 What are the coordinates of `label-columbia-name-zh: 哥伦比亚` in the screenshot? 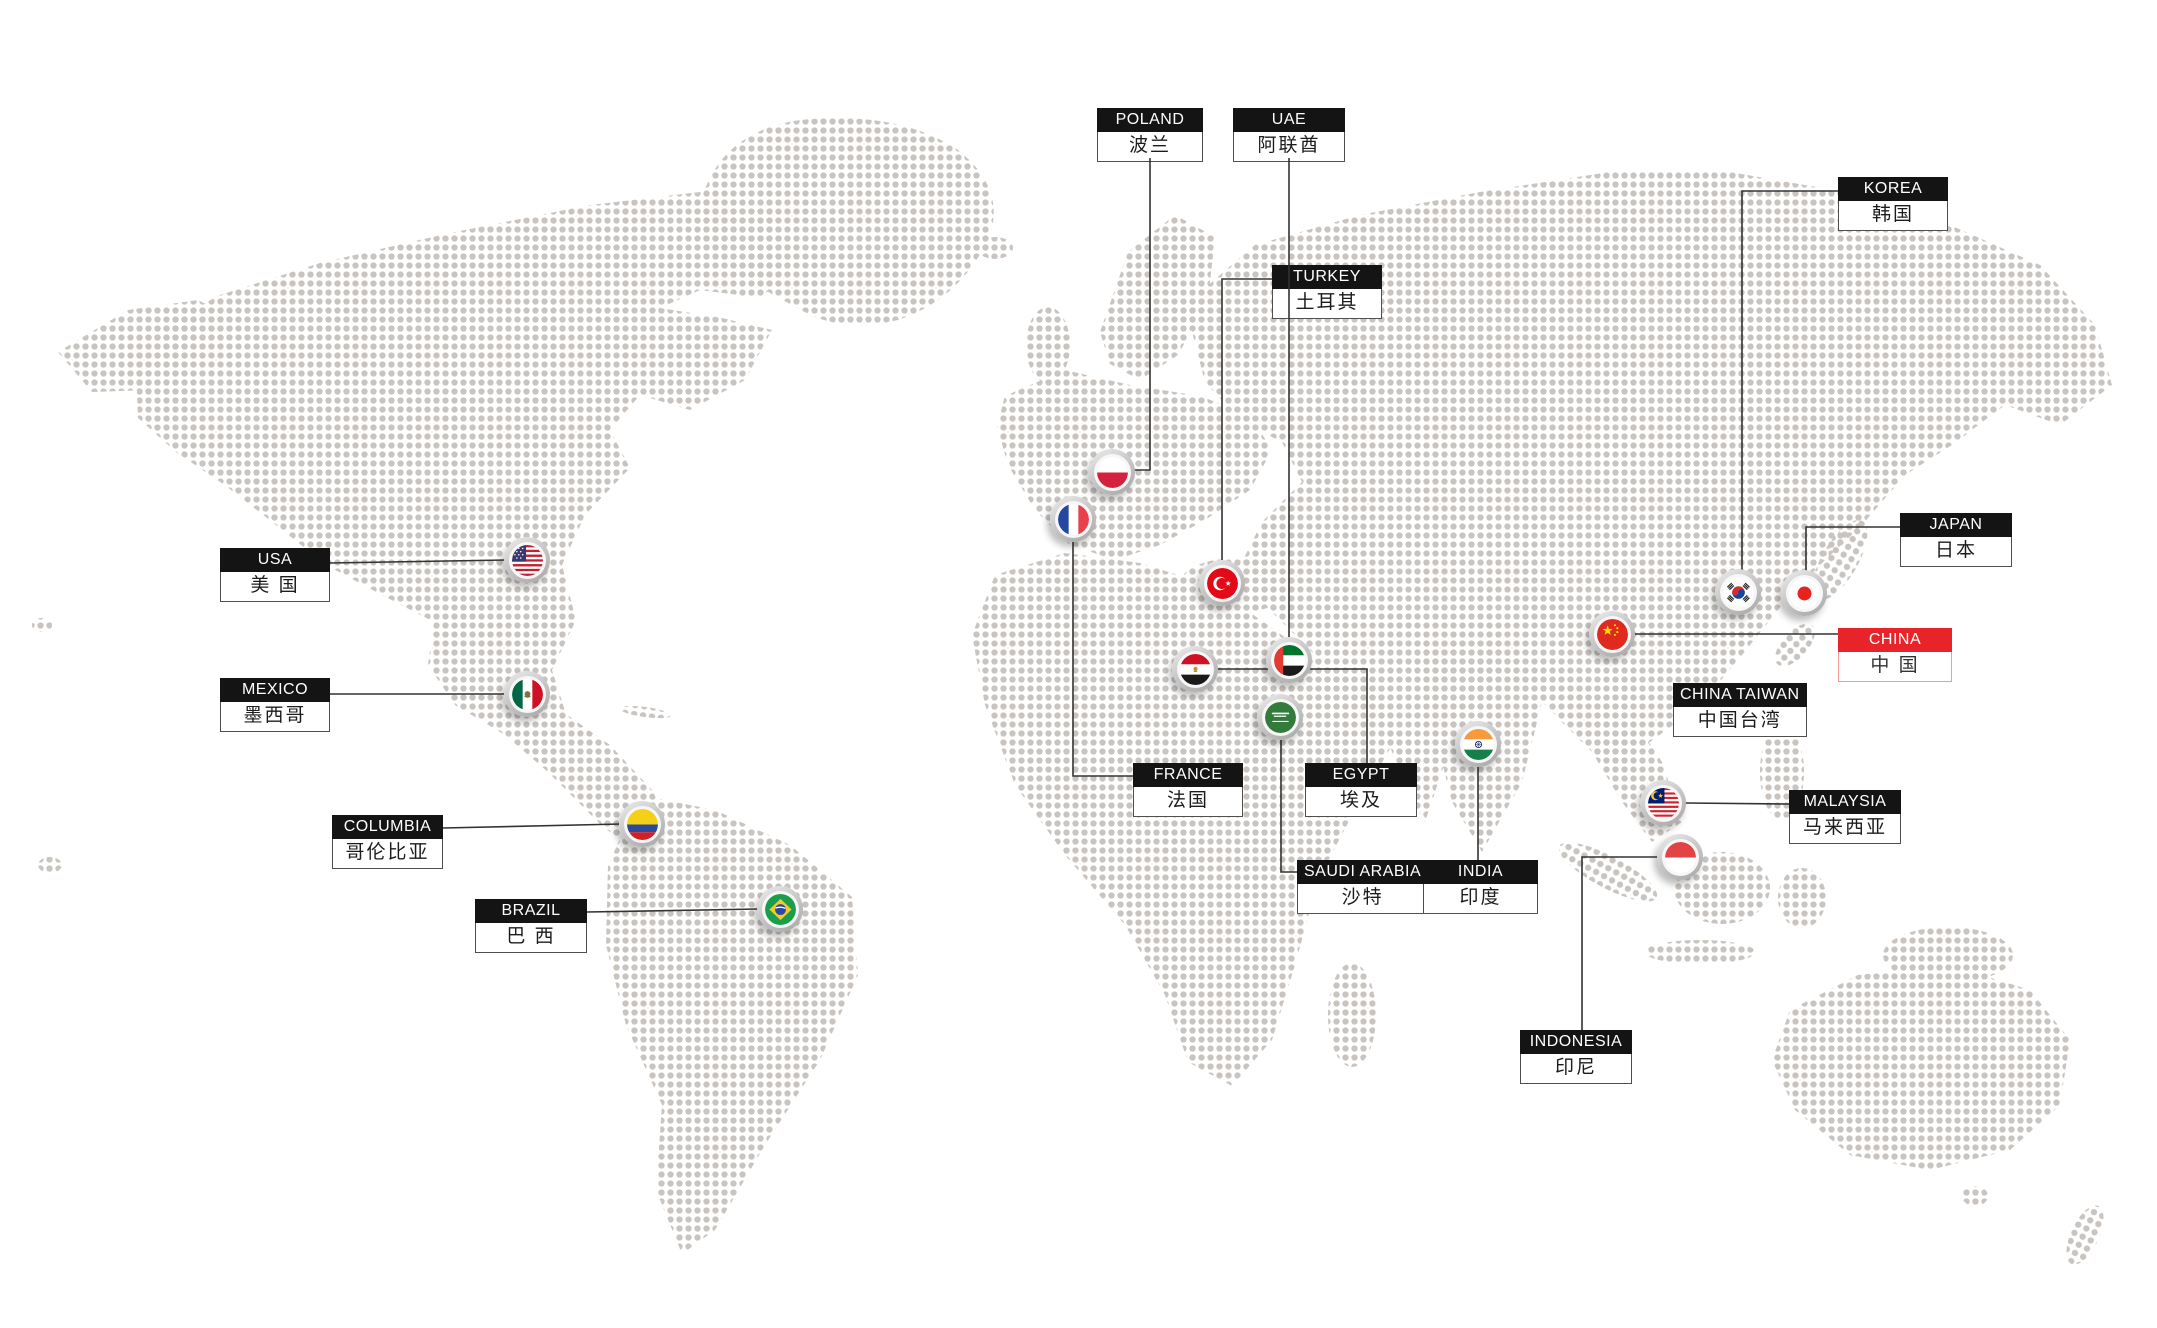 It's located at (387, 854).